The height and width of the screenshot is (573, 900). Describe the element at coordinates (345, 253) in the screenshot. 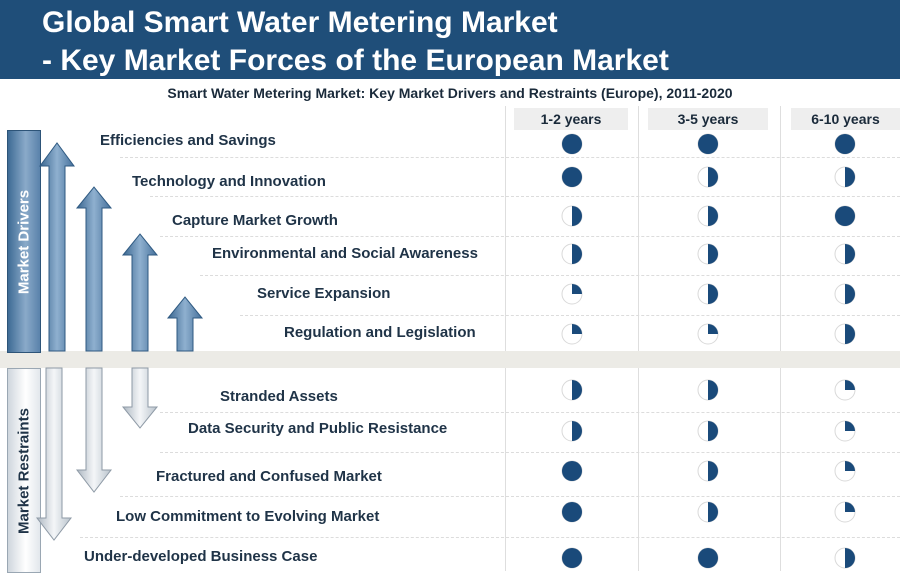

I see `driver-label: Environmental and Social Awareness` at that location.